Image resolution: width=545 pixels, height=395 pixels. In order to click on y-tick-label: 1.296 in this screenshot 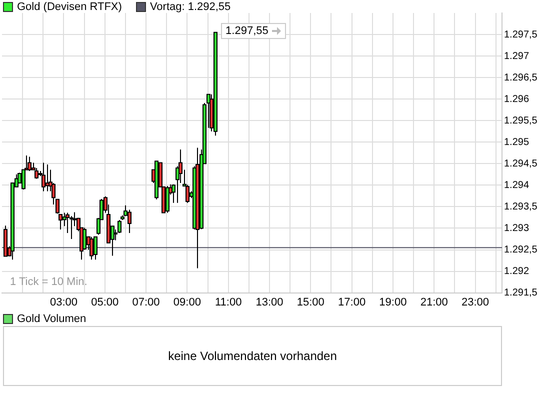, I will do `click(517, 99)`.